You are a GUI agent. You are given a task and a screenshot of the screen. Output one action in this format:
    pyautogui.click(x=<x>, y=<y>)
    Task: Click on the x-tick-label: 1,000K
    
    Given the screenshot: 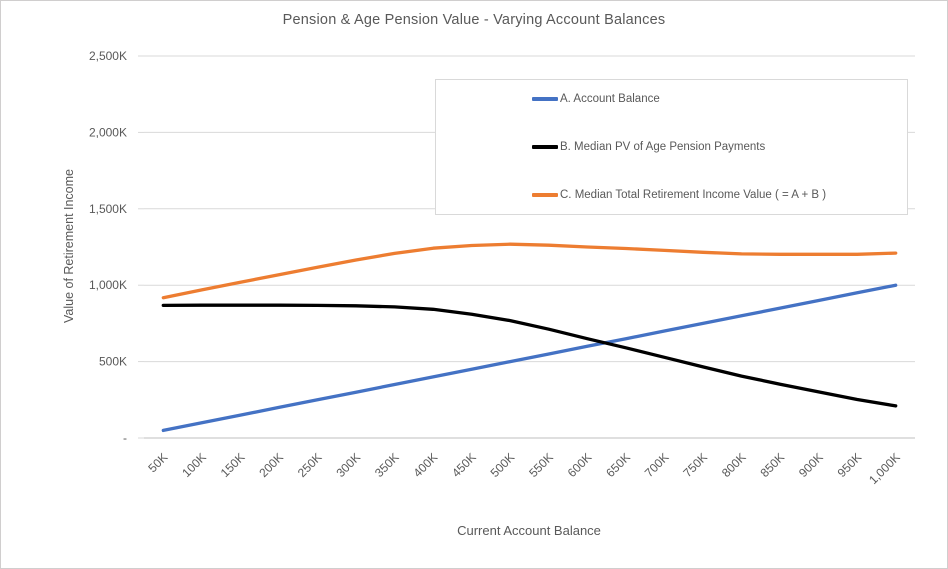 What is the action you would take?
    pyautogui.click(x=884, y=468)
    